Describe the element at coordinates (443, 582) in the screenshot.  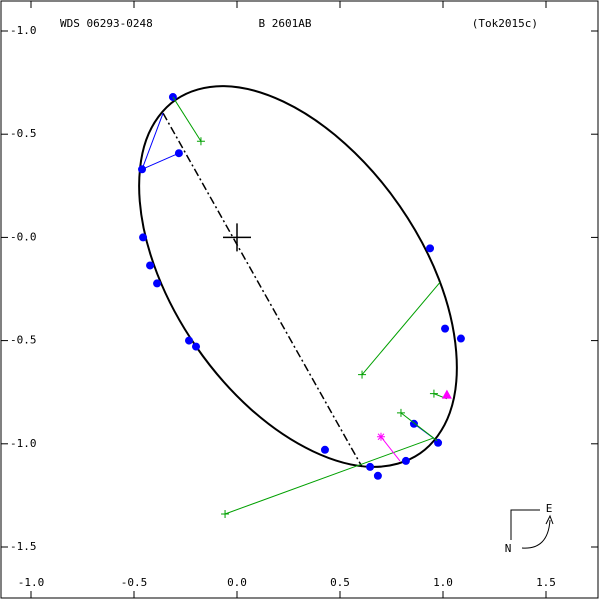
I see `x-tick-label: 1.0` at that location.